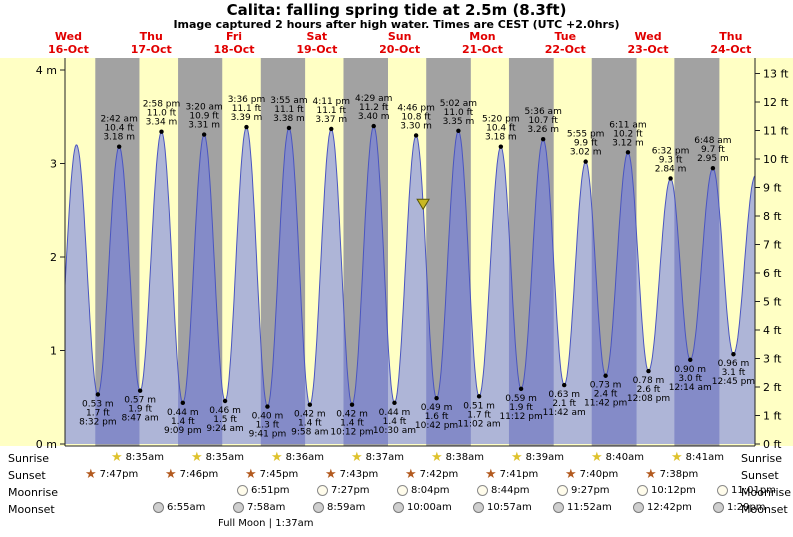 Image resolution: width=793 pixels, height=537 pixels. I want to click on day-label: Sat 19-Oct, so click(316, 43).